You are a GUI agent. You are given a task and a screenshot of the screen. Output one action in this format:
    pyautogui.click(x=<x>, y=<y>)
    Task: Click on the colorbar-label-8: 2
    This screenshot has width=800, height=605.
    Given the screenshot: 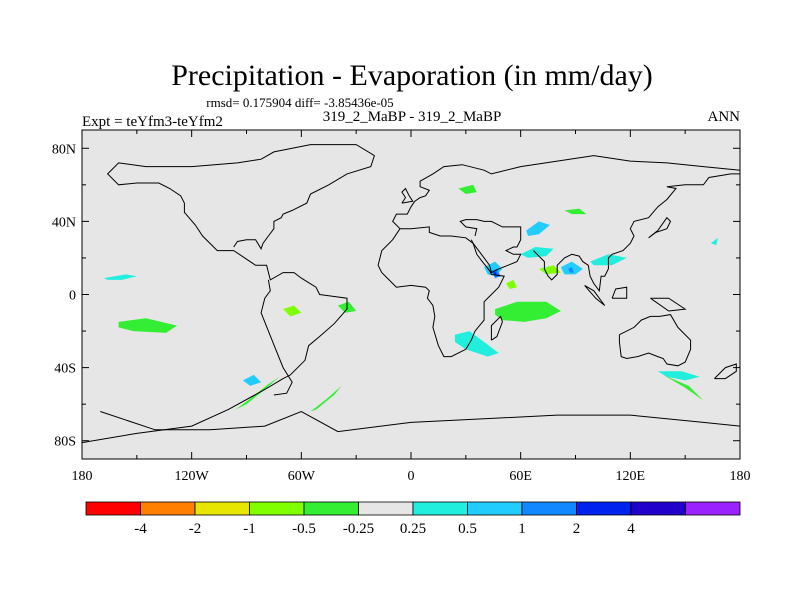 What is the action you would take?
    pyautogui.click(x=577, y=529)
    